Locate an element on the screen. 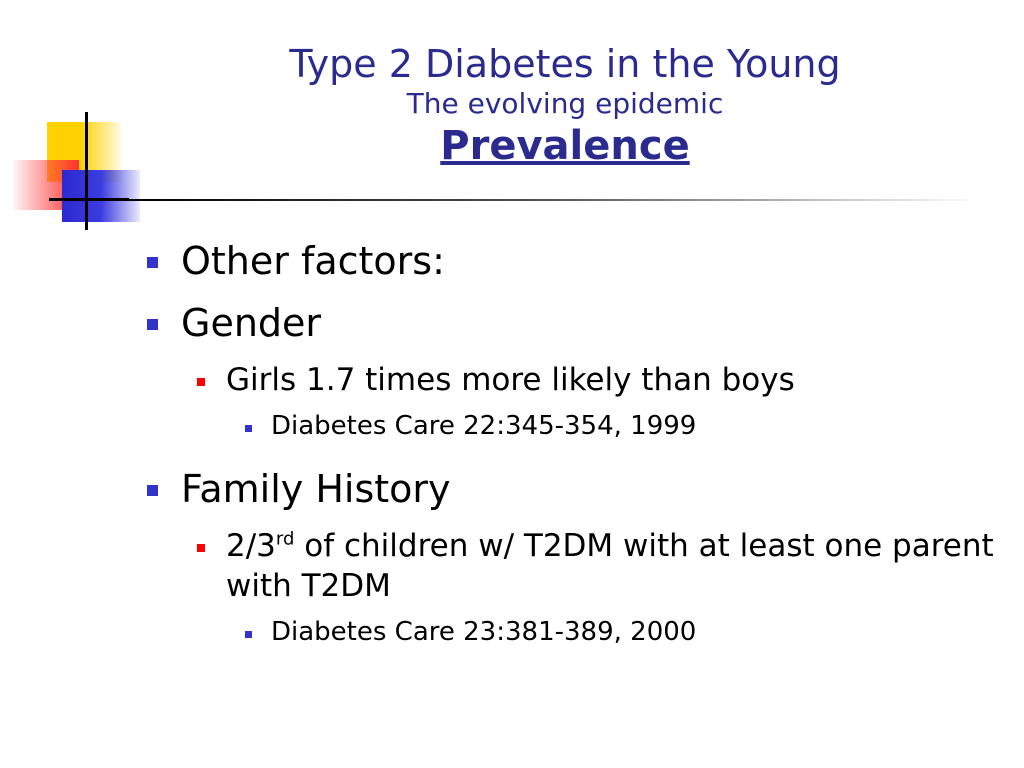  slide-title: Type 2 Diabetes in the Young is located at coordinates (565, 64).